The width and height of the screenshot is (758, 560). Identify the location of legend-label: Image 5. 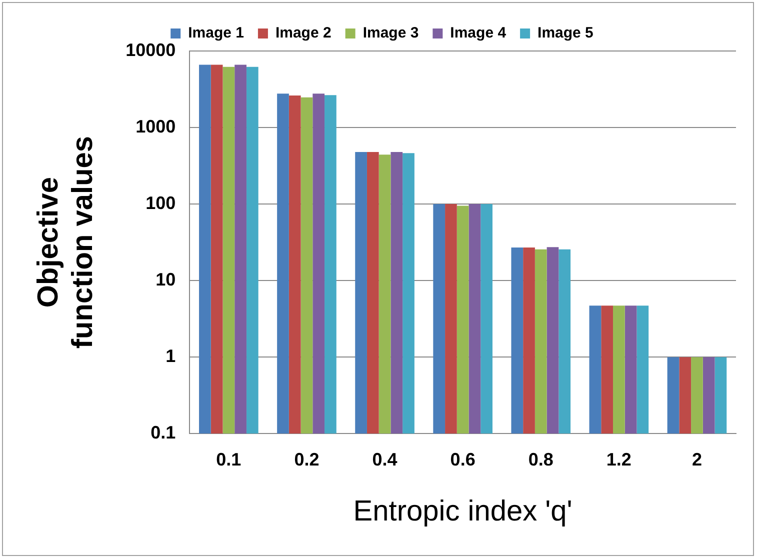
(566, 33).